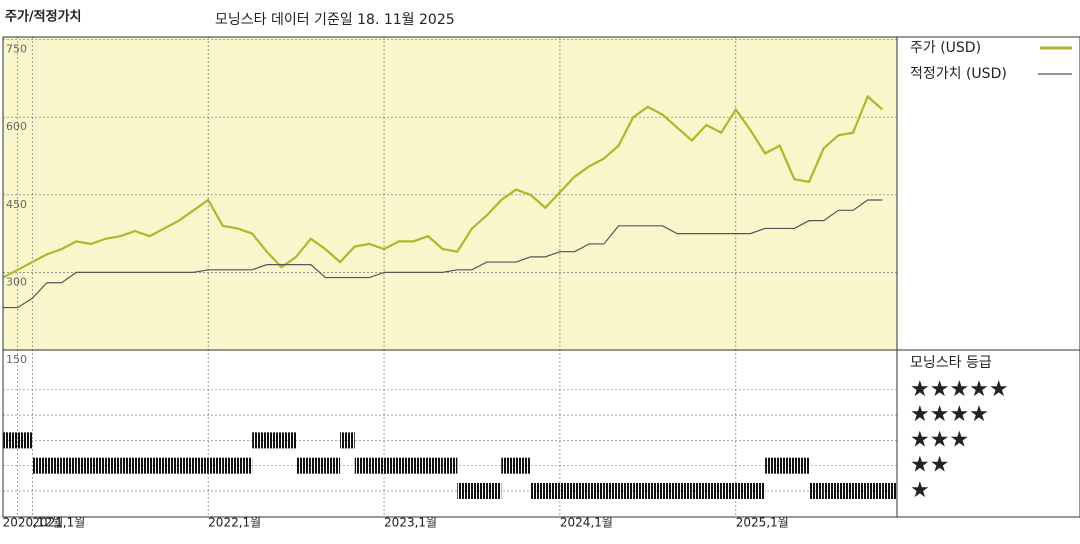  What do you see at coordinates (16, 126) in the screenshot?
I see `y-tick-label: 600` at bounding box center [16, 126].